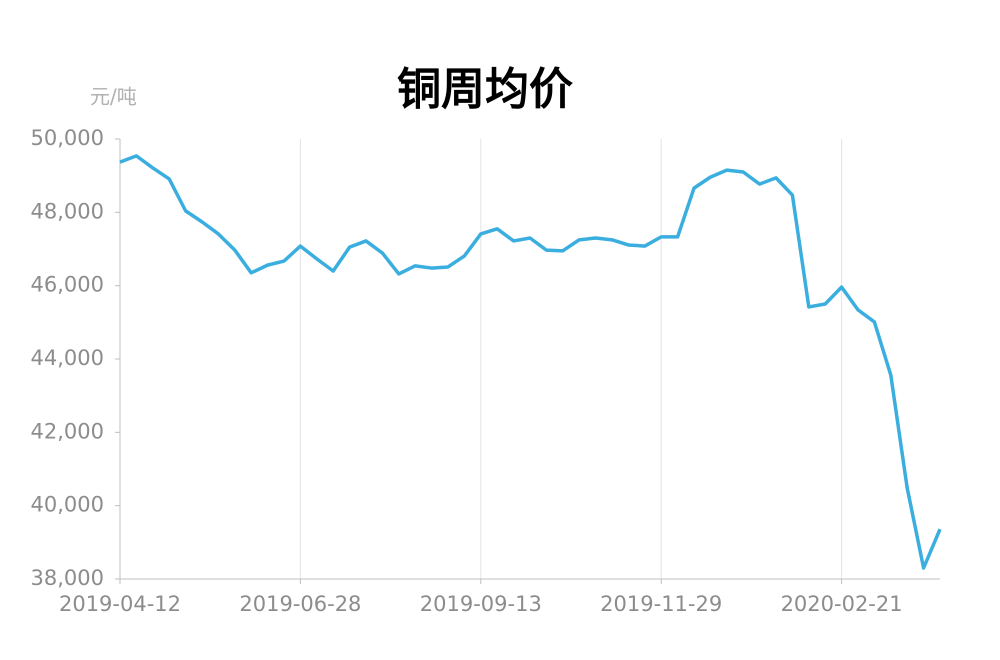 The height and width of the screenshot is (660, 1000). I want to click on x-tick-label: 2019-06-28, so click(300, 604).